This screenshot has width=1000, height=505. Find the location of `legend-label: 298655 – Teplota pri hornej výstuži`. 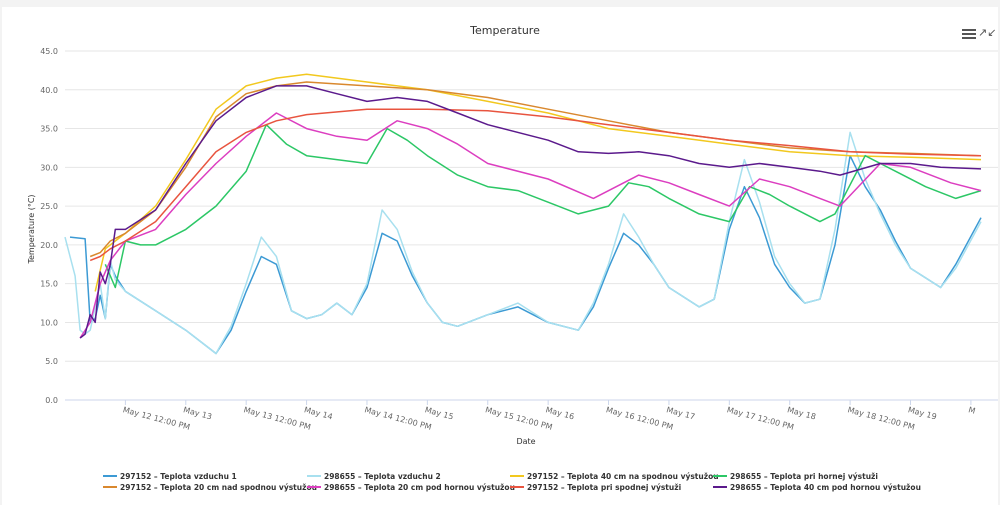

legend-label: 298655 – Teplota pri hornej výstuži is located at coordinates (804, 476).